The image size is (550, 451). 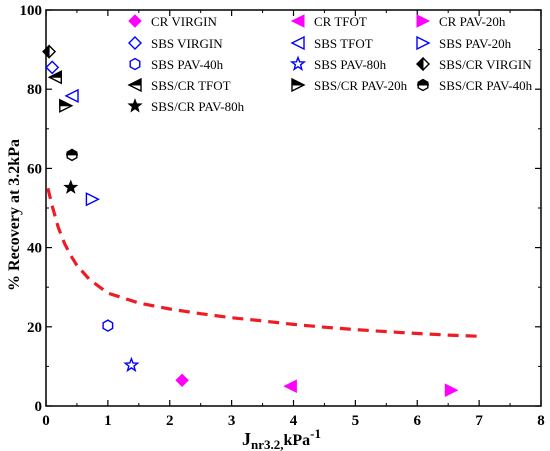 I want to click on legend-item-sbs-cr-pav-80h: SBS/CR PAV-80h, so click(x=186, y=106).